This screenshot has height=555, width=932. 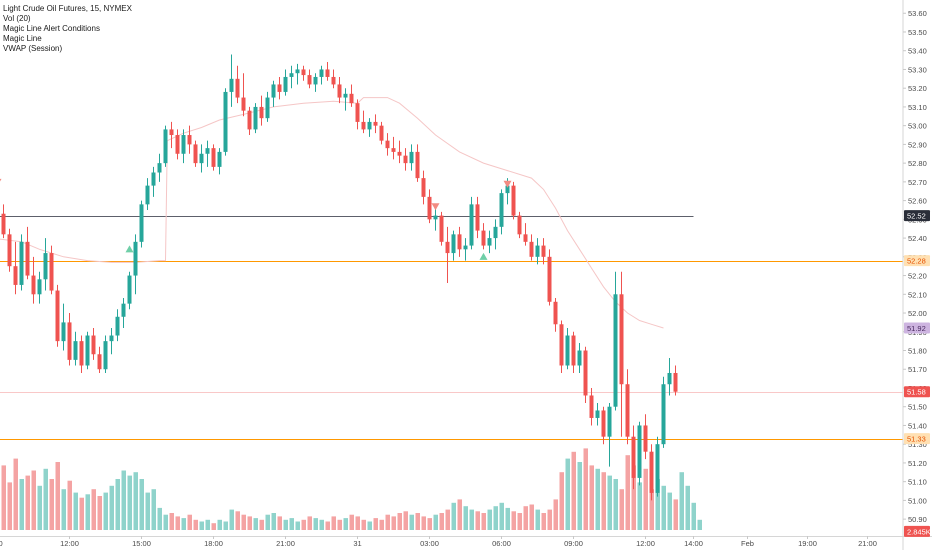 I want to click on price-tick-label: 53.10, so click(x=917, y=107).